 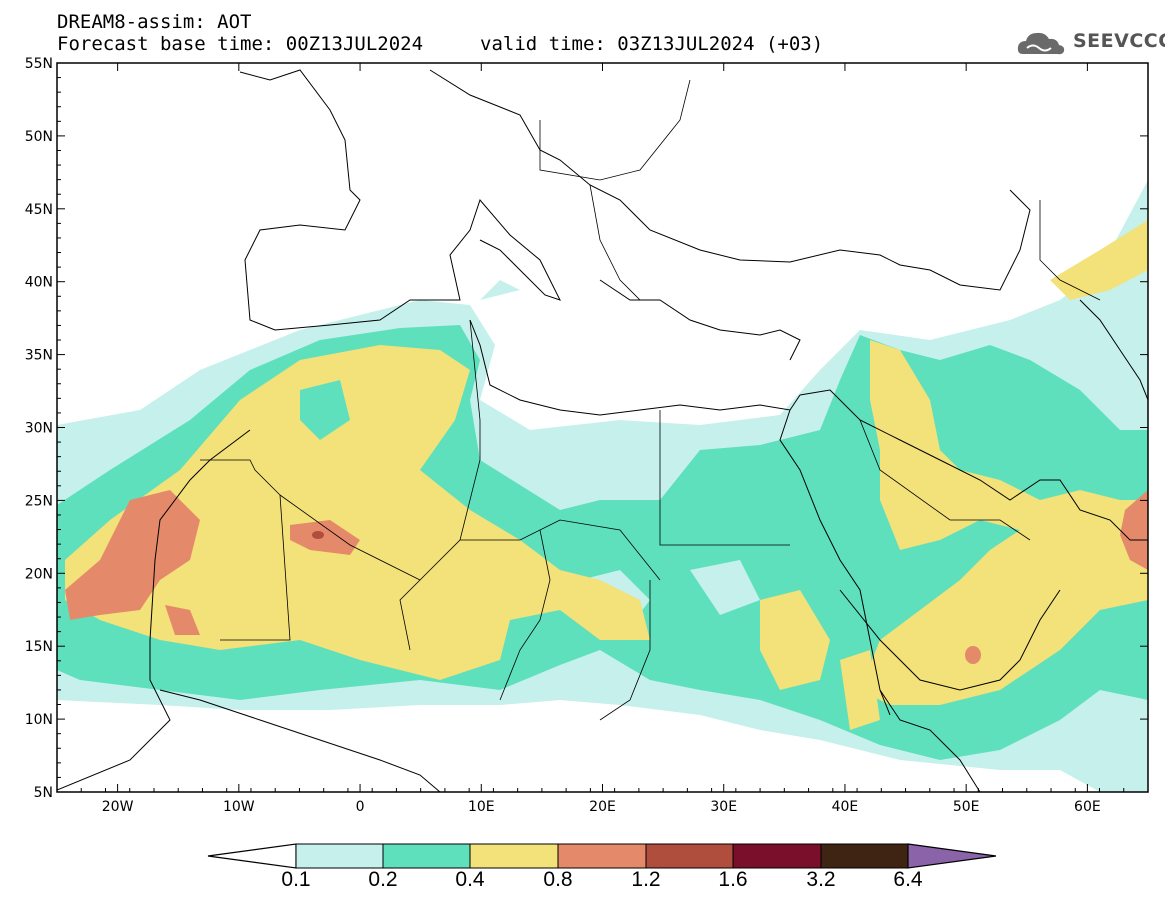 I want to click on lon-label: 10W, so click(x=239, y=807).